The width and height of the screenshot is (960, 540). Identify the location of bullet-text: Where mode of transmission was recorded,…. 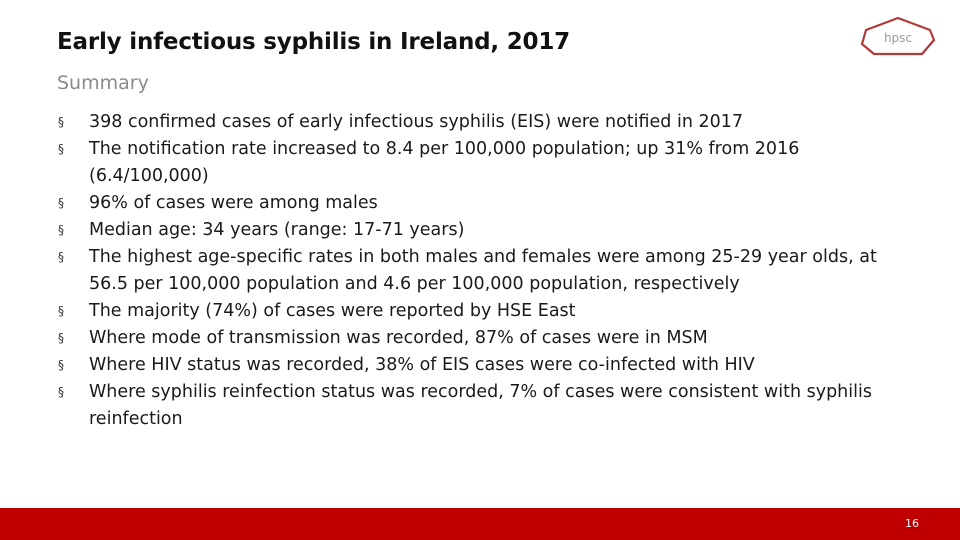
(398, 338).